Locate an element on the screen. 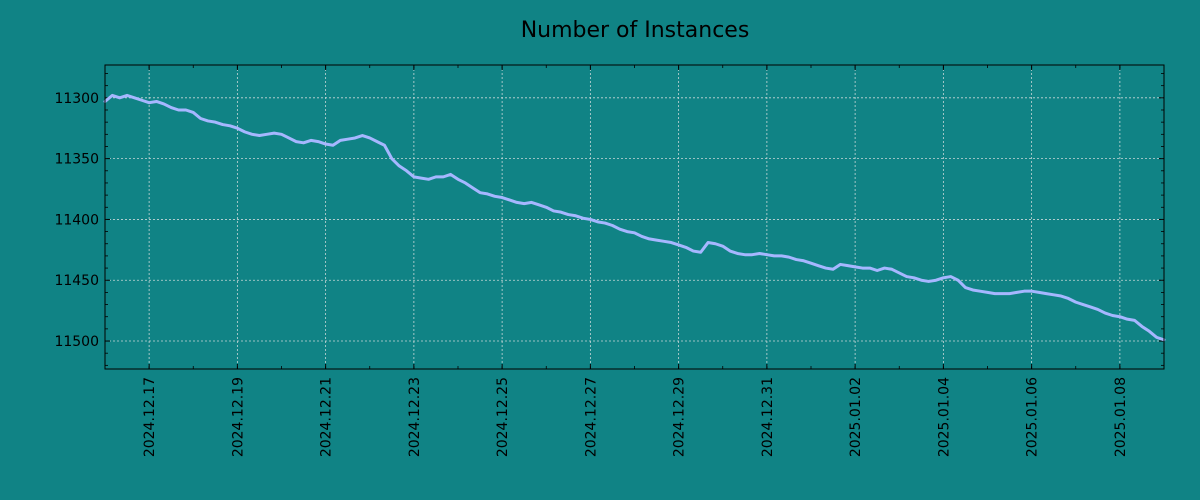 This screenshot has width=1200, height=500. x-tick-label: 2024.12.17 is located at coordinates (150, 417).